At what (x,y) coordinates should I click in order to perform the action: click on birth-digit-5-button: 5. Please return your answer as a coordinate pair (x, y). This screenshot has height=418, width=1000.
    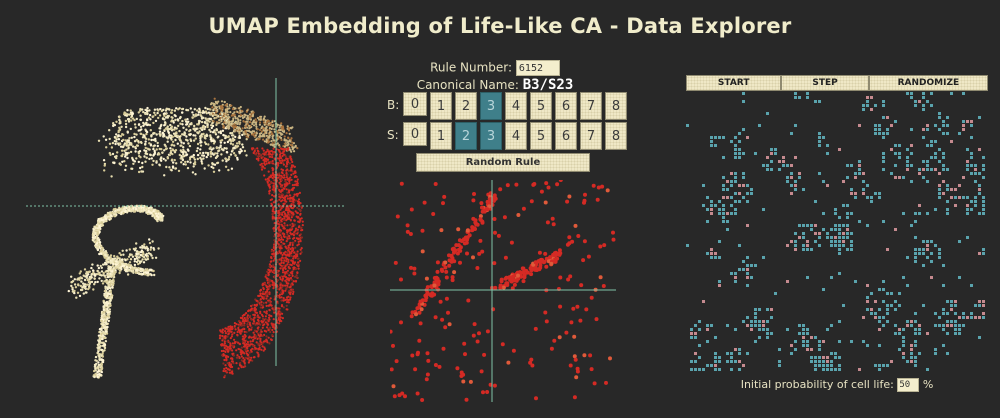
    Looking at the image, I should click on (541, 106).